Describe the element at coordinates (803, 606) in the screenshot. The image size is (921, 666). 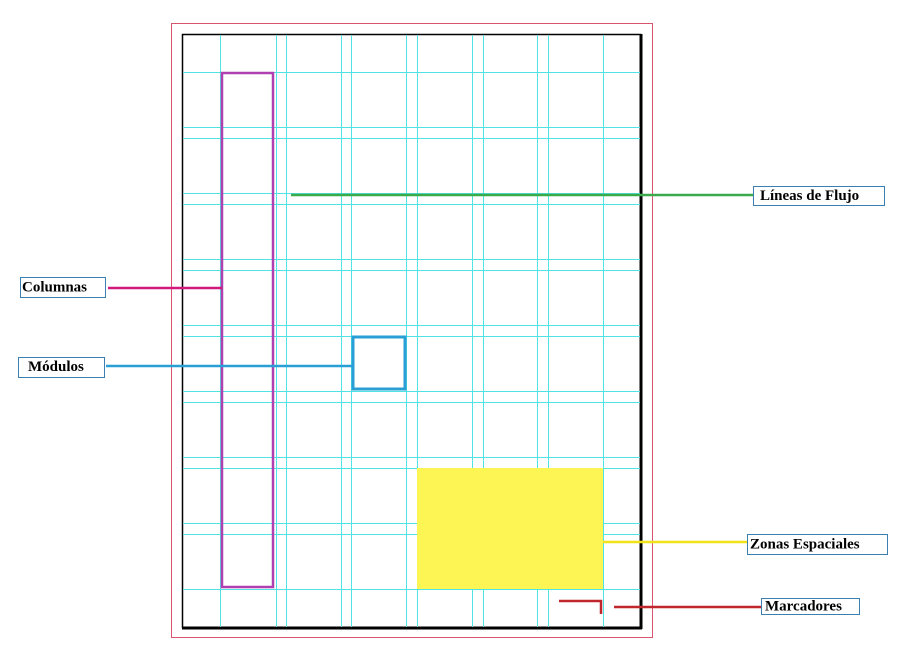
I see `label: Marcadores` at that location.